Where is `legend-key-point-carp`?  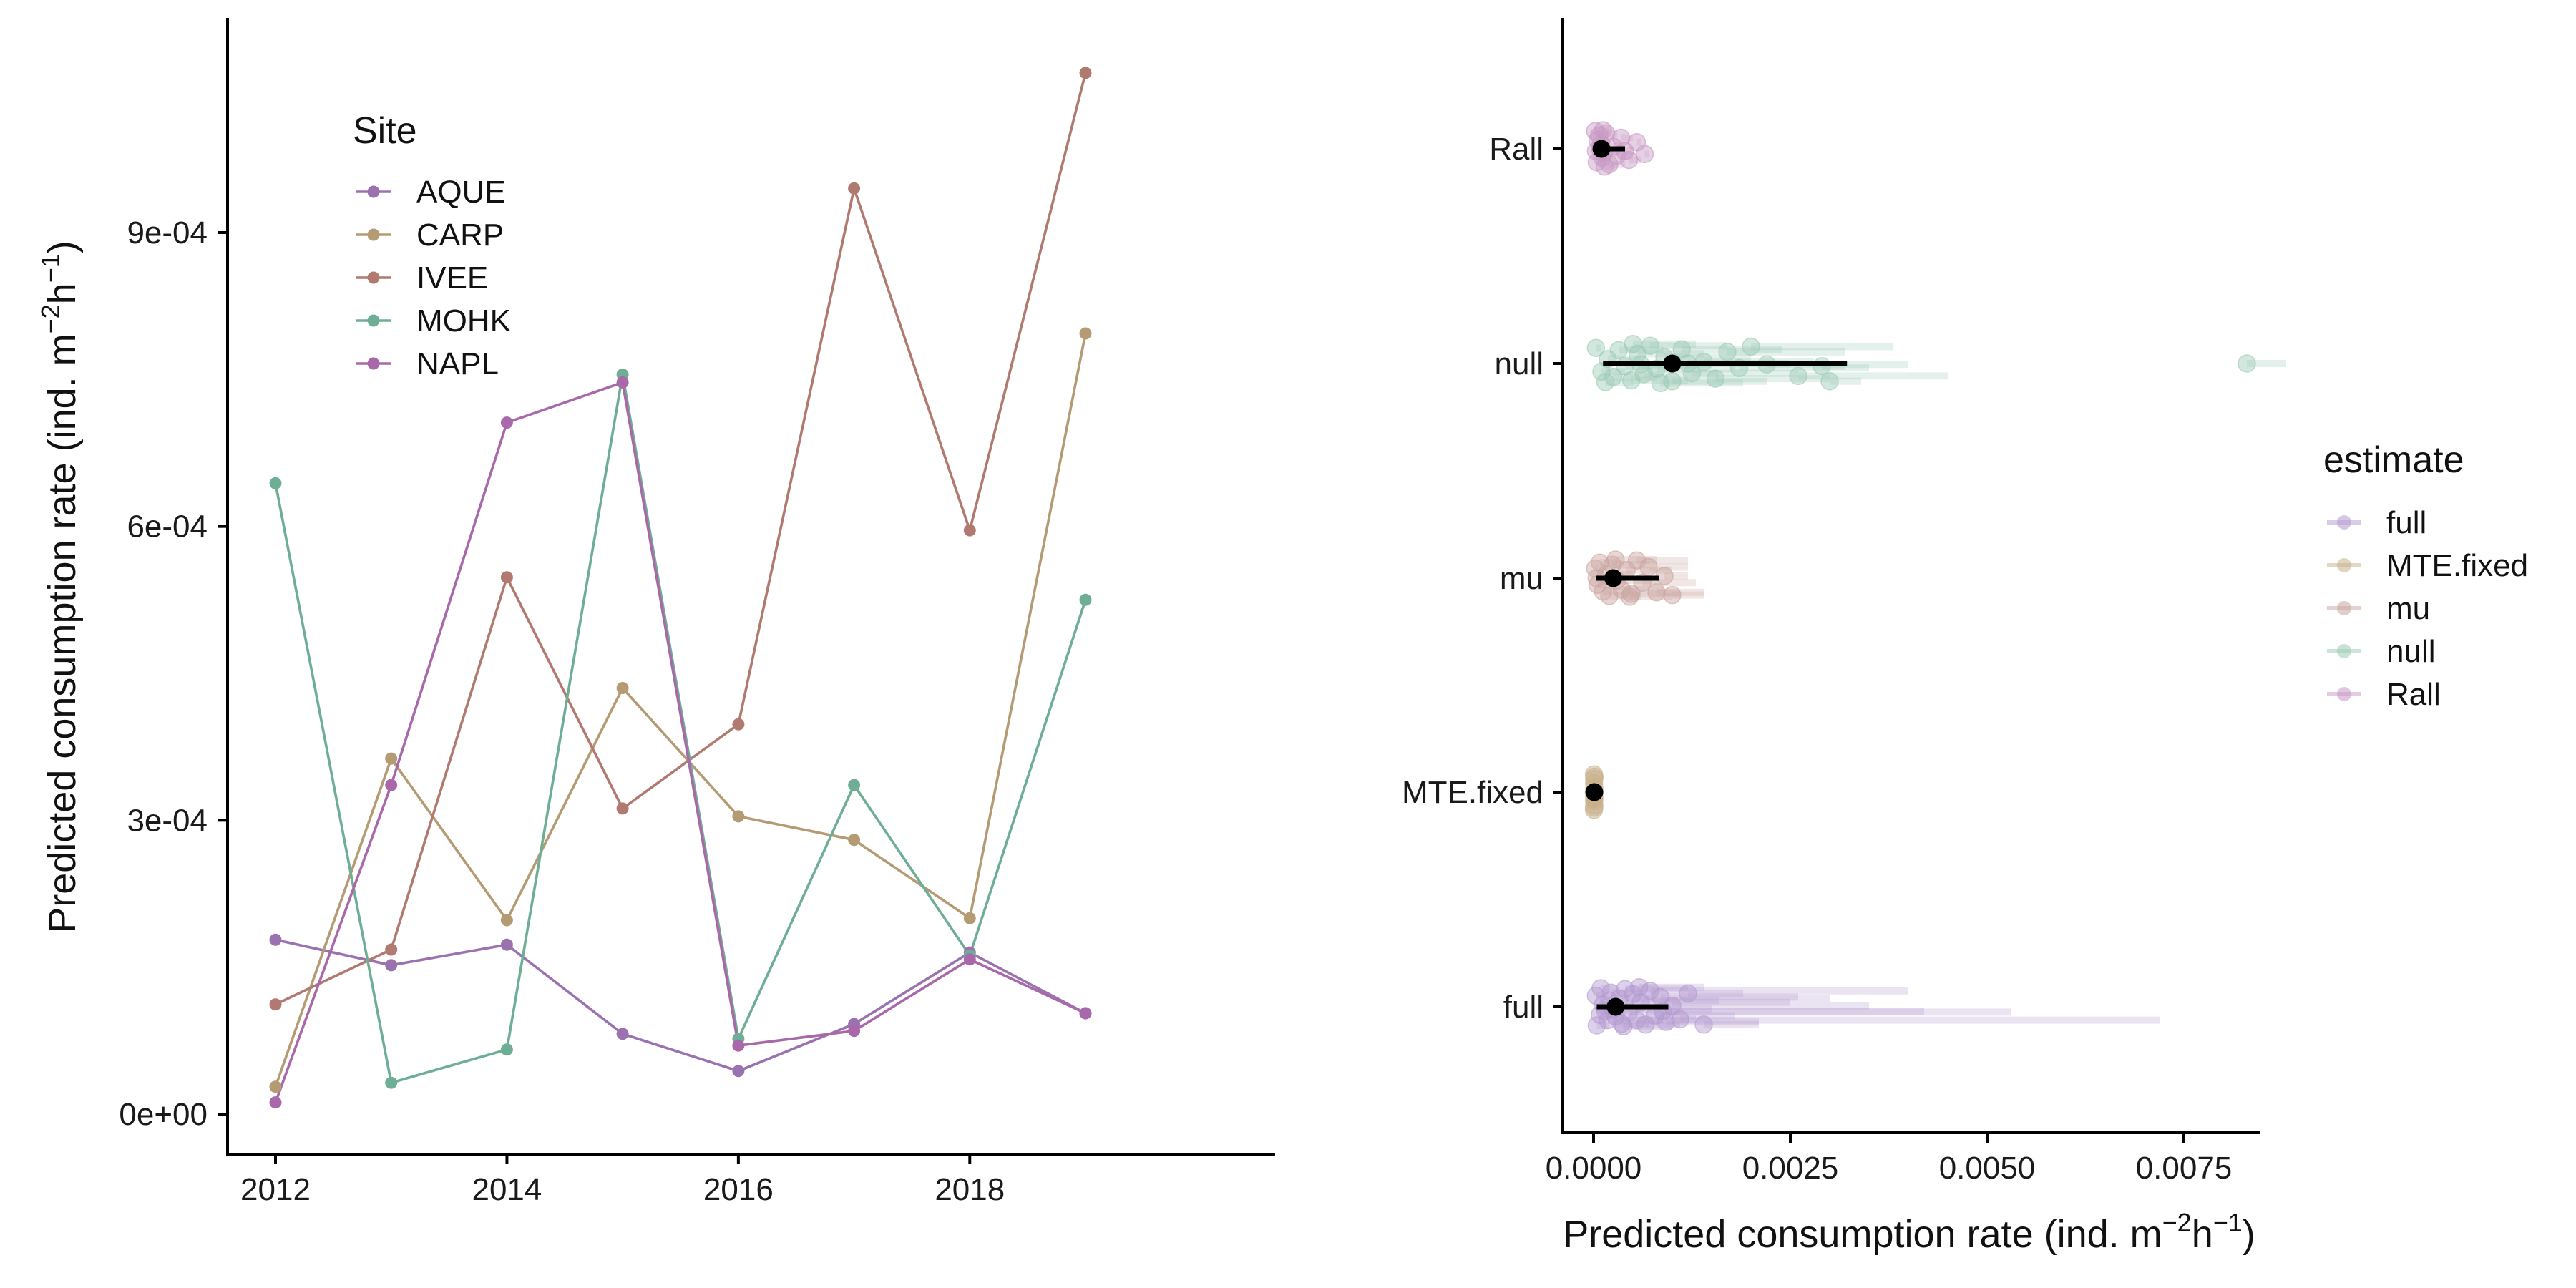
legend-key-point-carp is located at coordinates (373, 234).